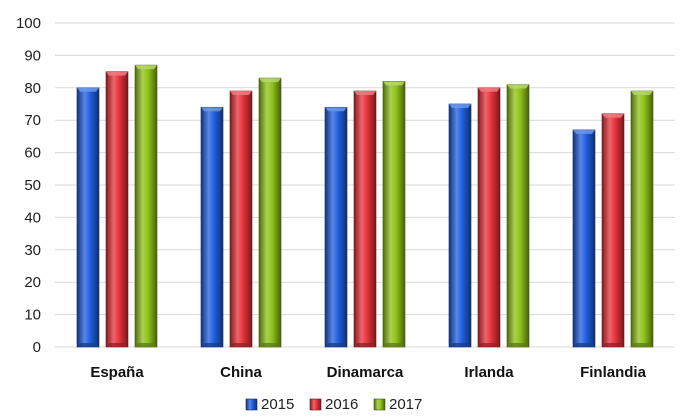 This screenshot has width=685, height=418. What do you see at coordinates (32, 55) in the screenshot?
I see `y-tick-label-90: 90` at bounding box center [32, 55].